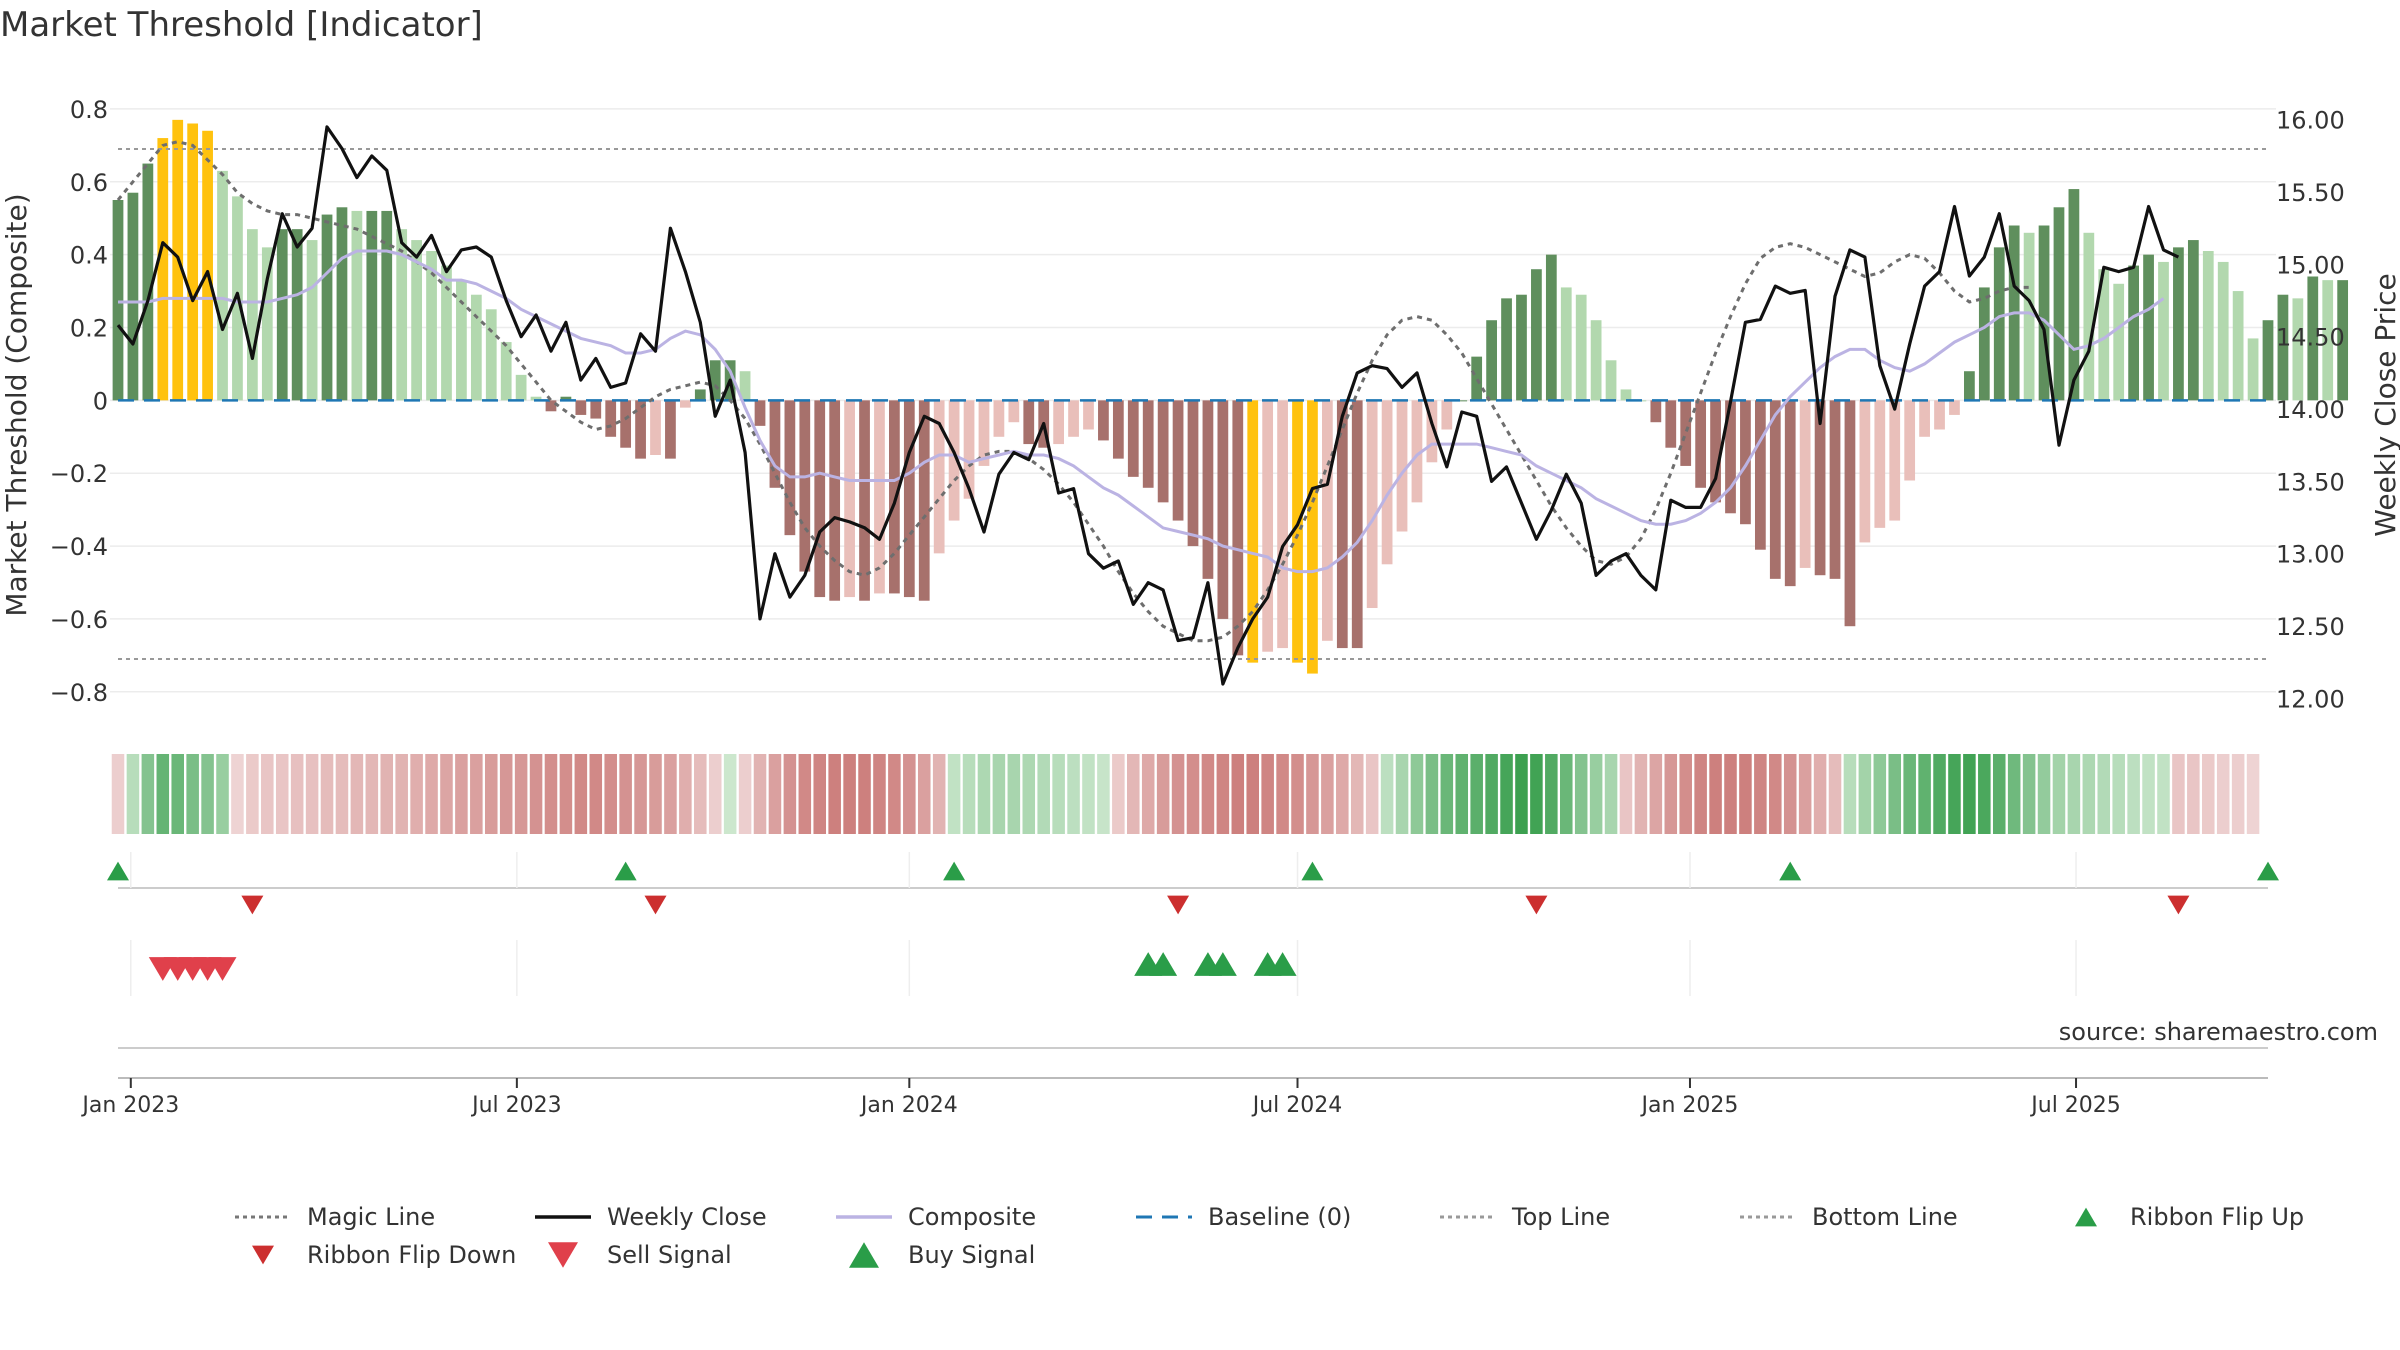  What do you see at coordinates (1885, 1217) in the screenshot?
I see `legend-label-5: Bottom Line` at bounding box center [1885, 1217].